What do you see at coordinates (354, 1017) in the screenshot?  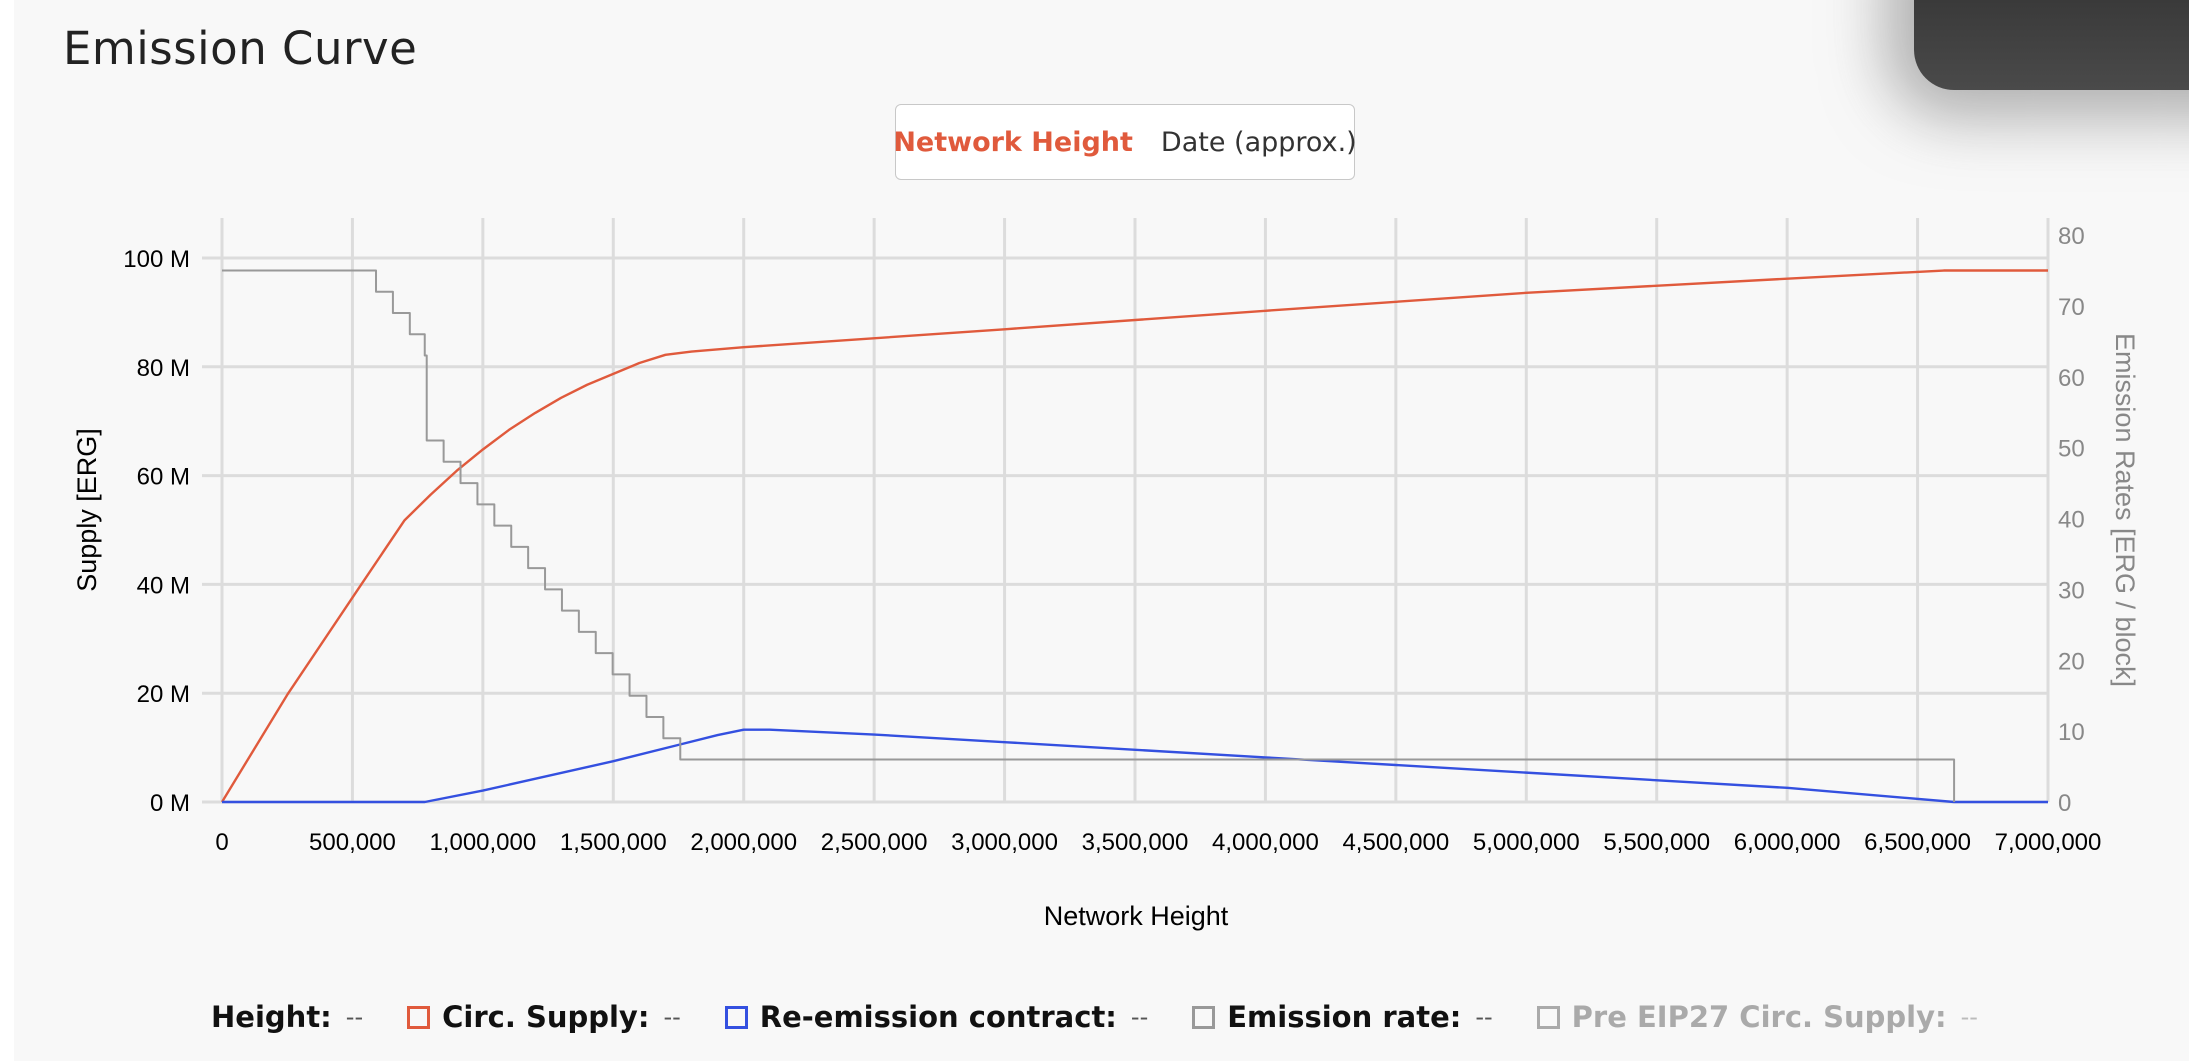 I see `legend-height-value: --` at bounding box center [354, 1017].